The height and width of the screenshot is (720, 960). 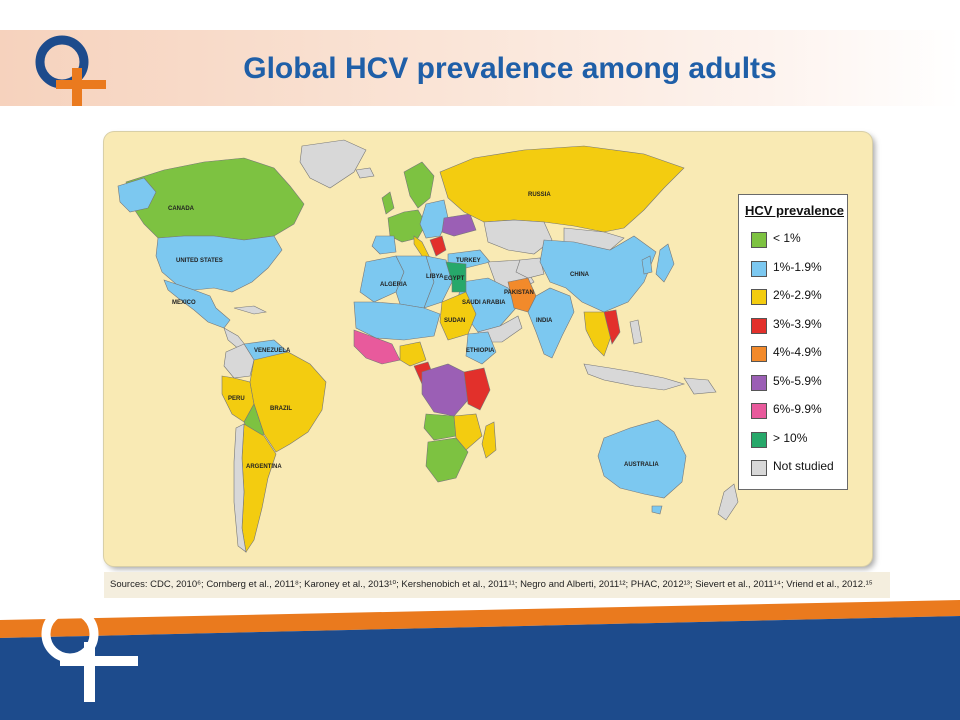 What do you see at coordinates (422, 247) in the screenshot?
I see `country-italy` at bounding box center [422, 247].